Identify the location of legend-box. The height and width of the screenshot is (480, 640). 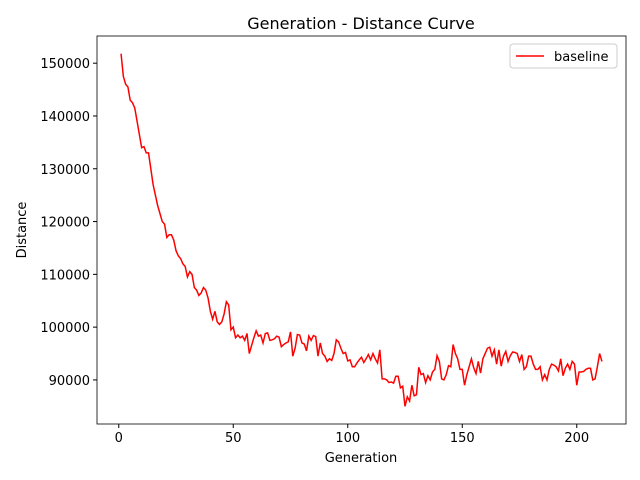
(563, 56).